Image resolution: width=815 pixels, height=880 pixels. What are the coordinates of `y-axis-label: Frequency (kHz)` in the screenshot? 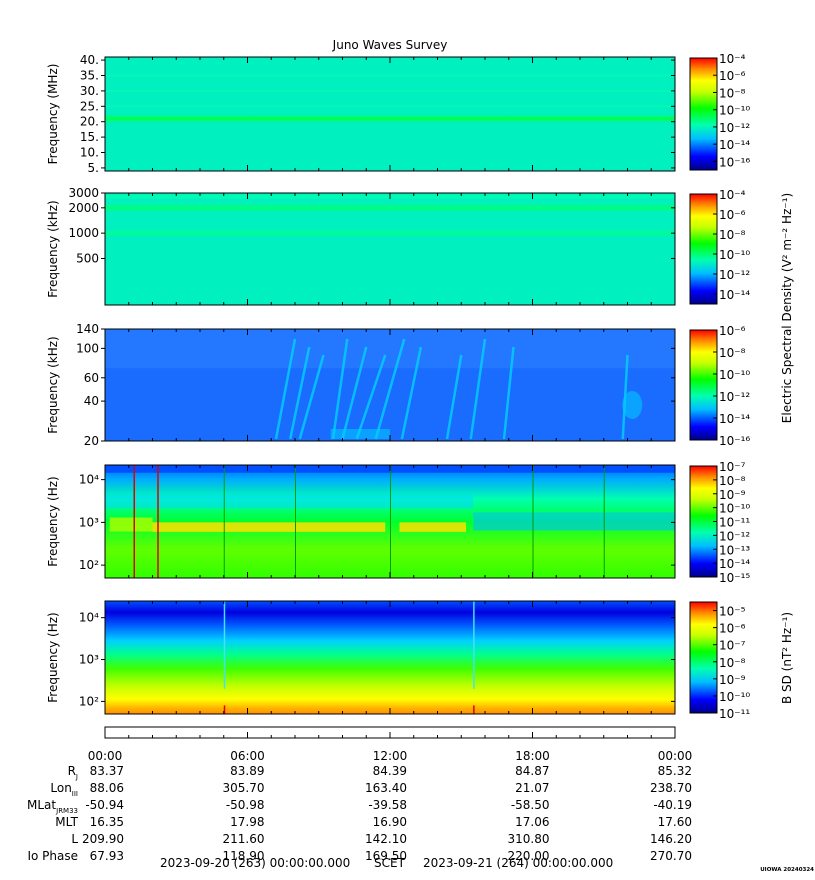 It's located at (53, 248).